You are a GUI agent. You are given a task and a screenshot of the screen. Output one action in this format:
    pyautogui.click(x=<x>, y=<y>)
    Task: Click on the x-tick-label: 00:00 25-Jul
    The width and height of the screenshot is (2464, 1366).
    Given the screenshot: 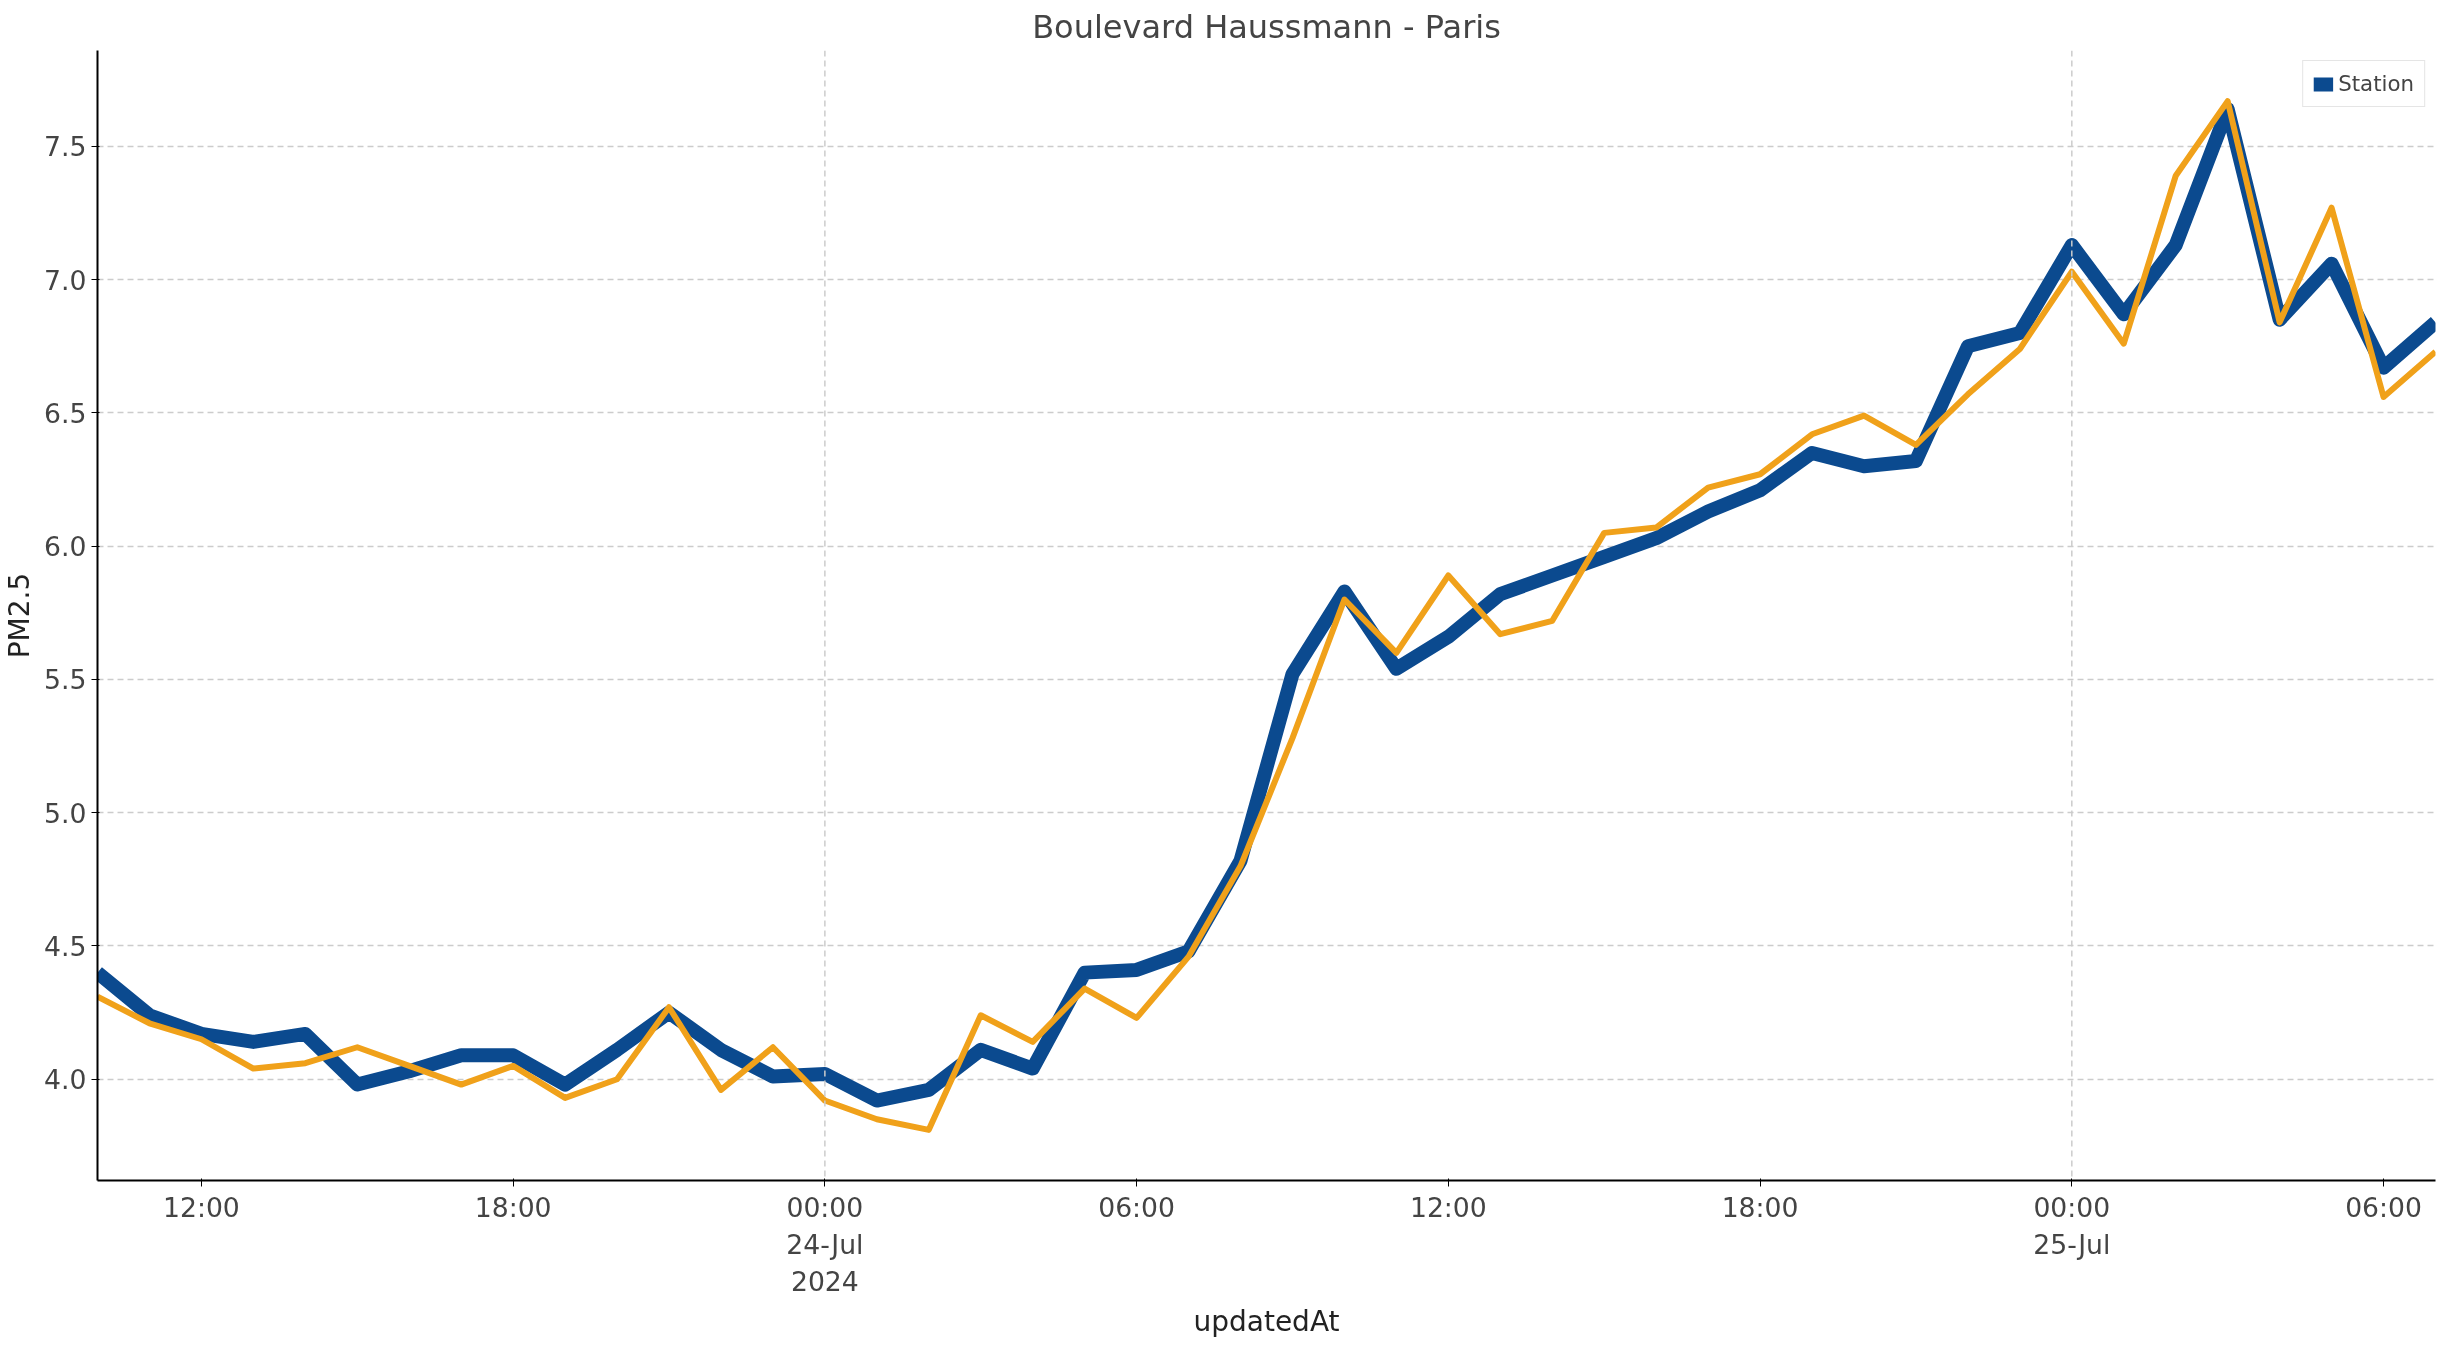 What is the action you would take?
    pyautogui.click(x=2072, y=1225)
    